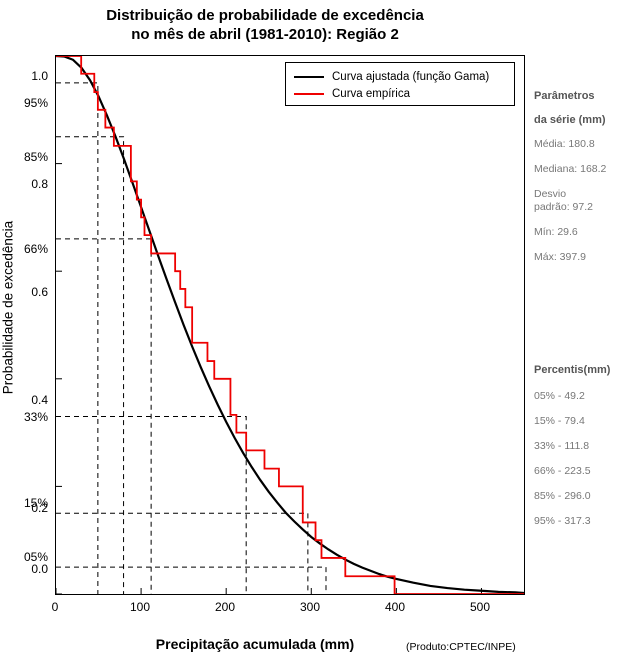  I want to click on panel-stat-media: Média: 180.8, so click(564, 144).